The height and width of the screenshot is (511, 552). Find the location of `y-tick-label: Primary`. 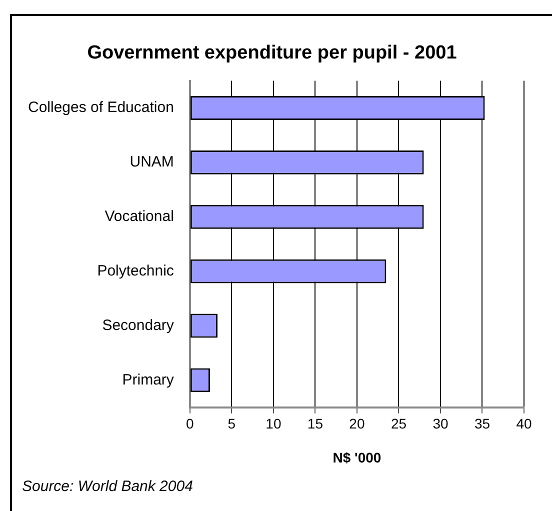

y-tick-label: Primary is located at coordinates (148, 379).